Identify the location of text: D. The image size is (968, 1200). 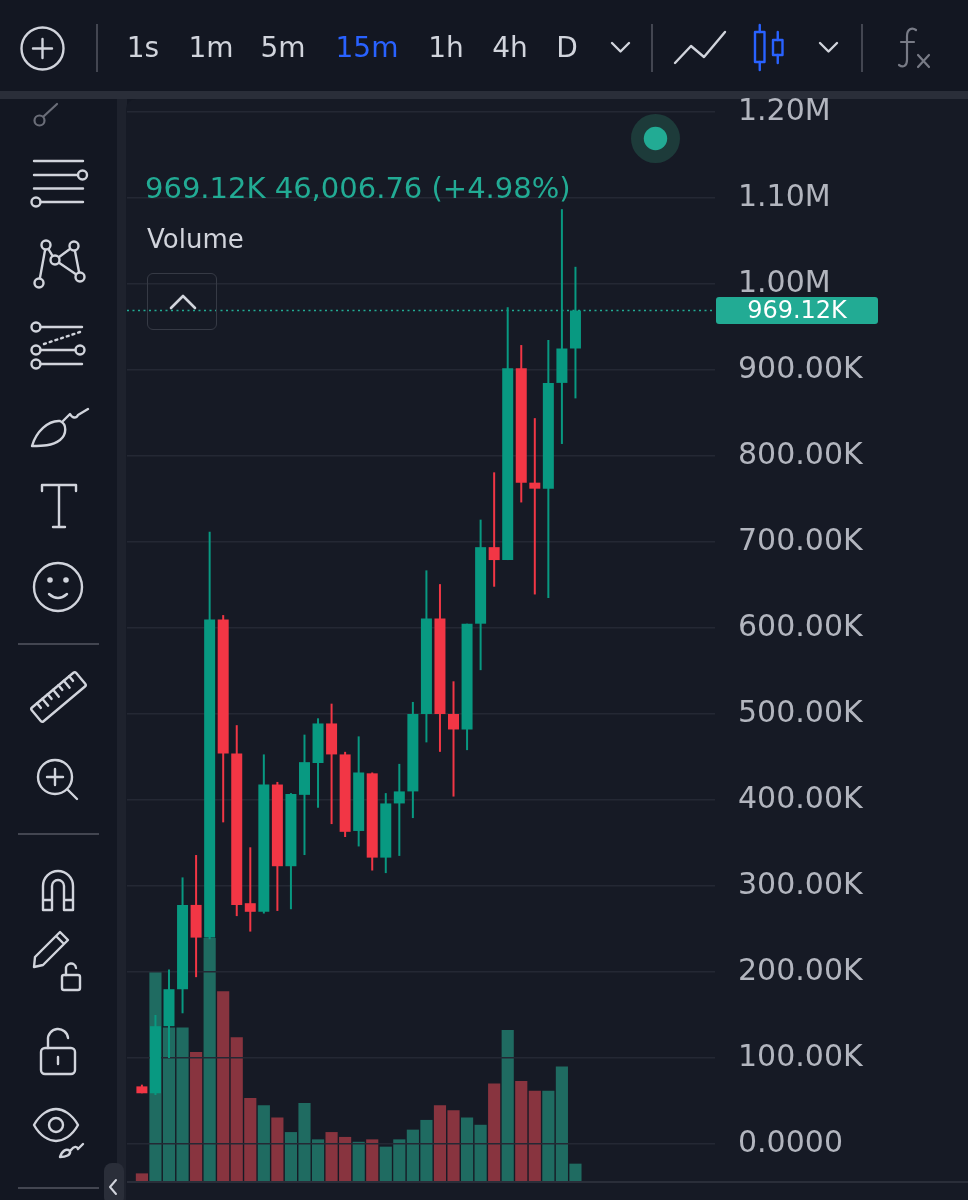
(567, 48).